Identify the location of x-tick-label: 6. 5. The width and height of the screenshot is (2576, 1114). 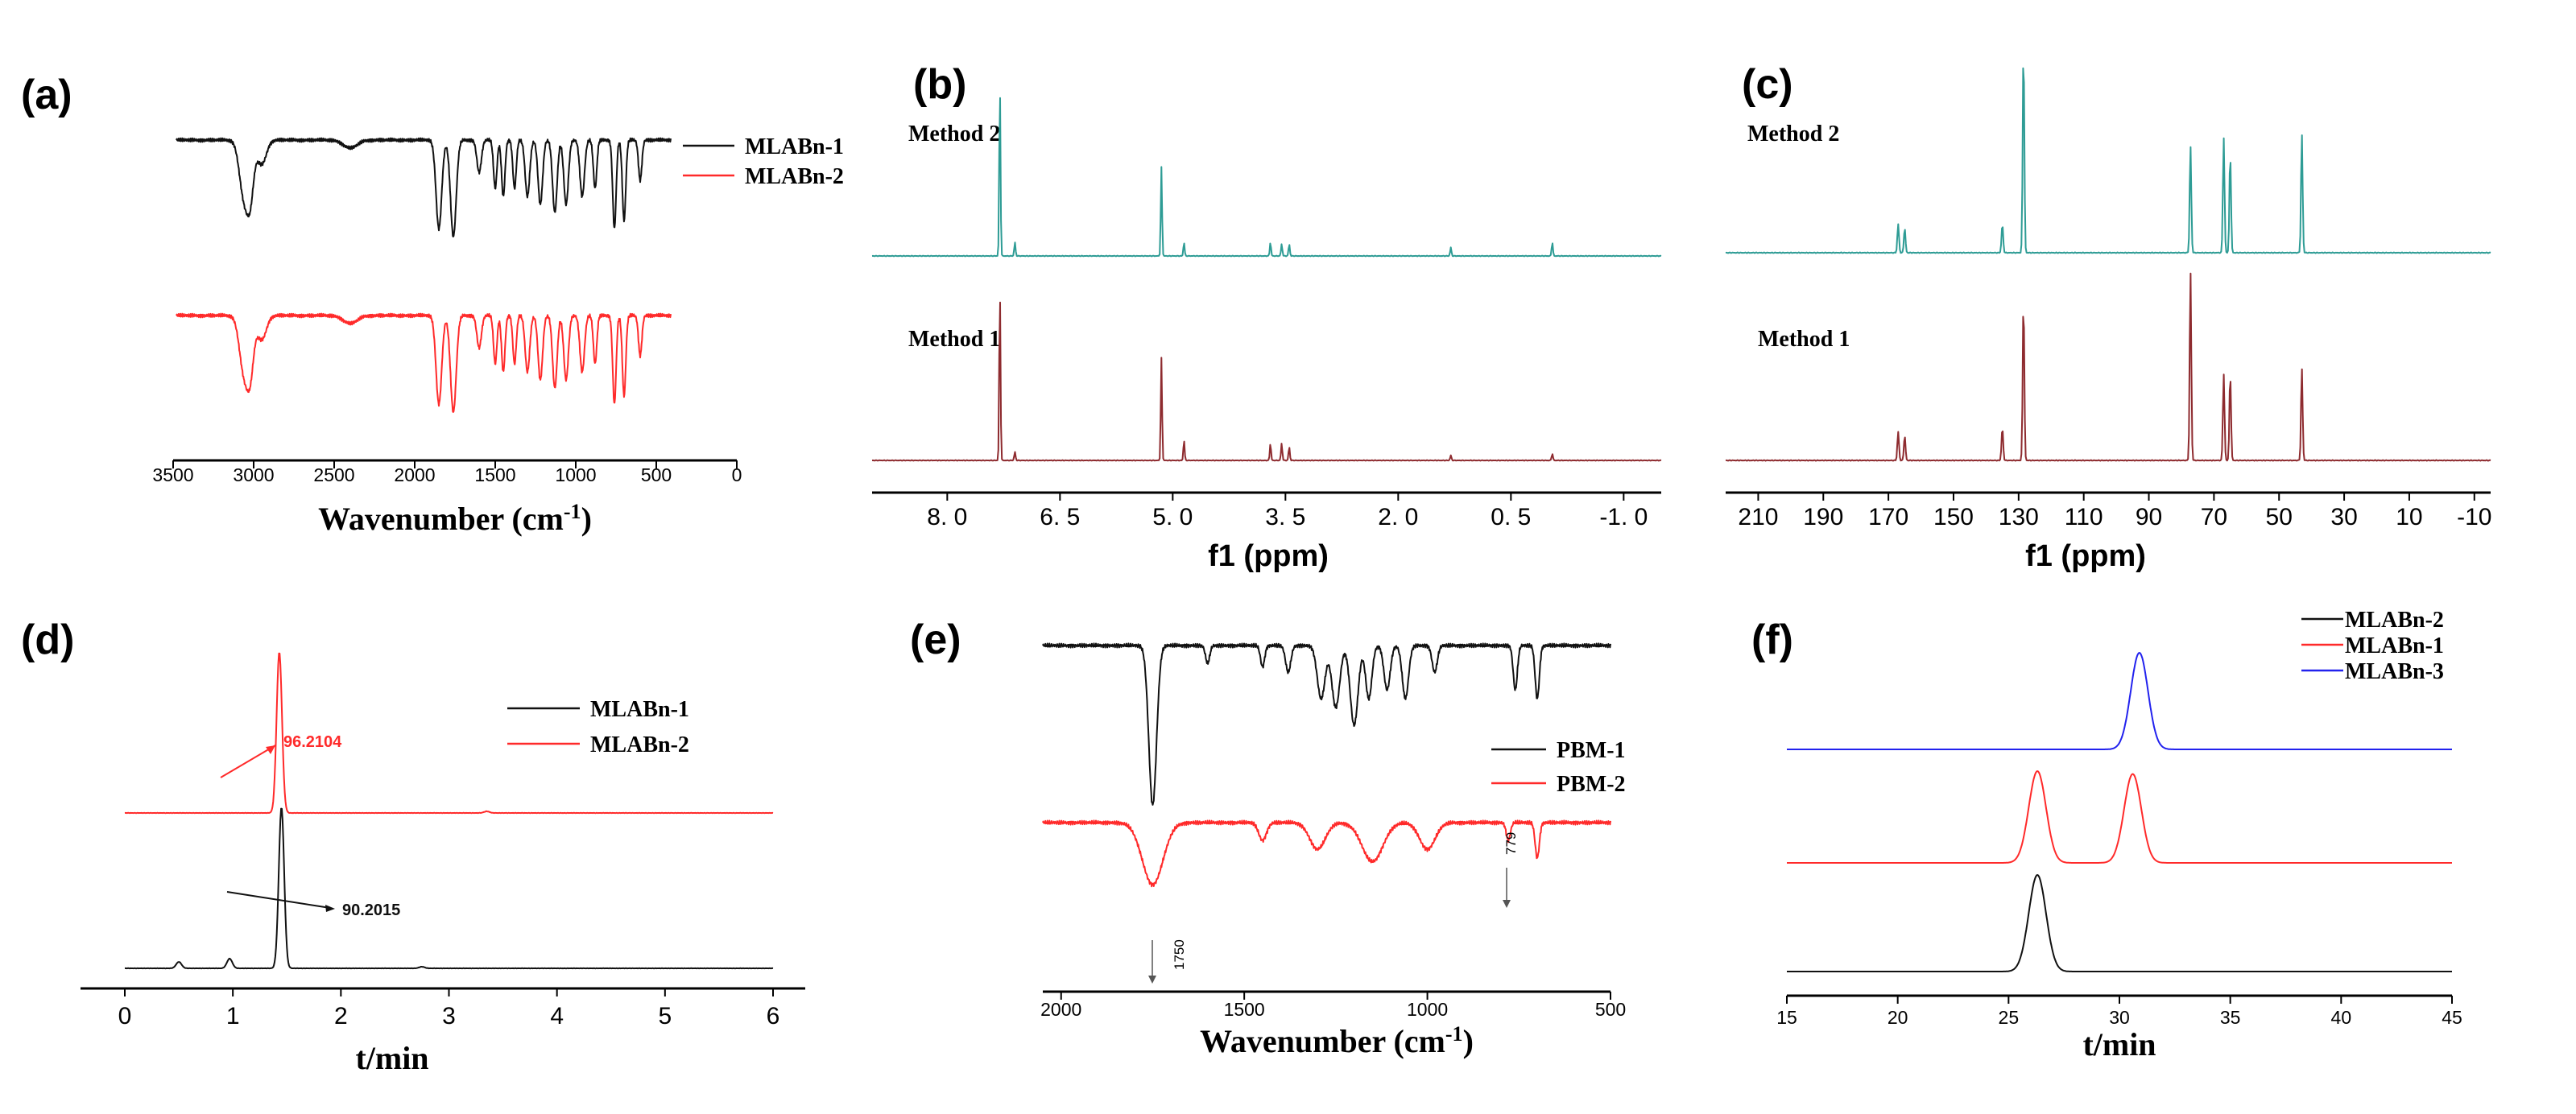
(1060, 517).